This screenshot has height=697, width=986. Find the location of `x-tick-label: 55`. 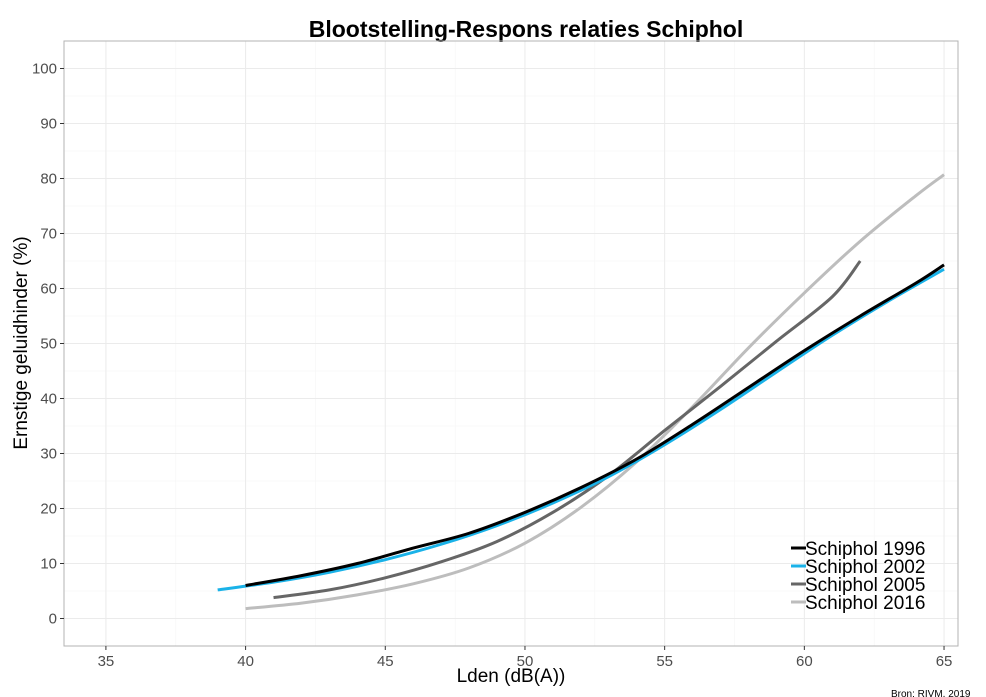

x-tick-label: 55 is located at coordinates (664, 661).